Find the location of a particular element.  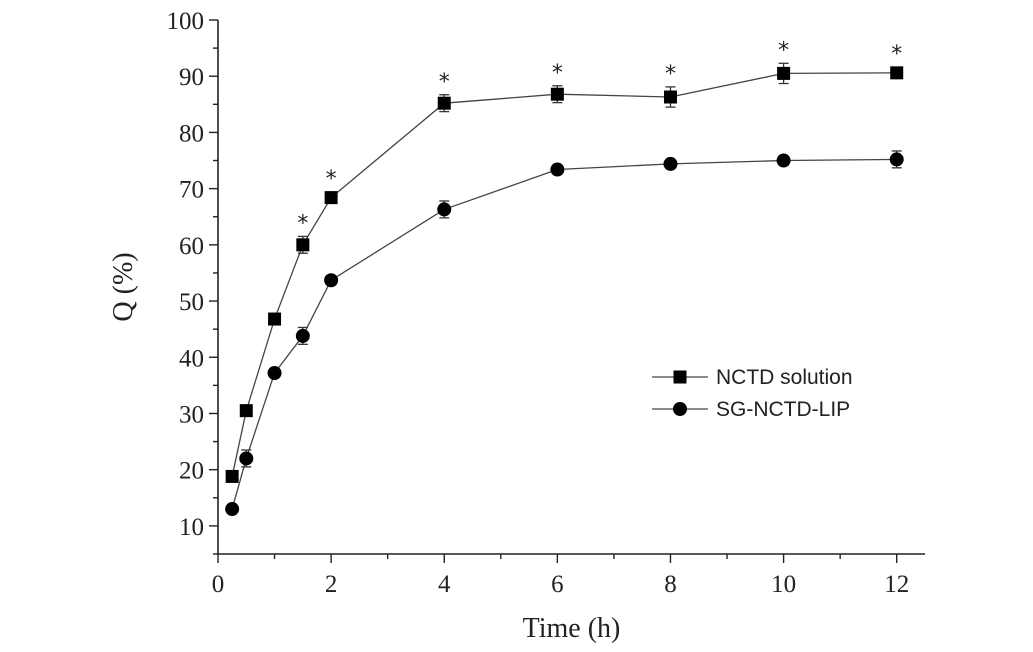

y-tick-label: 40 is located at coordinates (191, 358).